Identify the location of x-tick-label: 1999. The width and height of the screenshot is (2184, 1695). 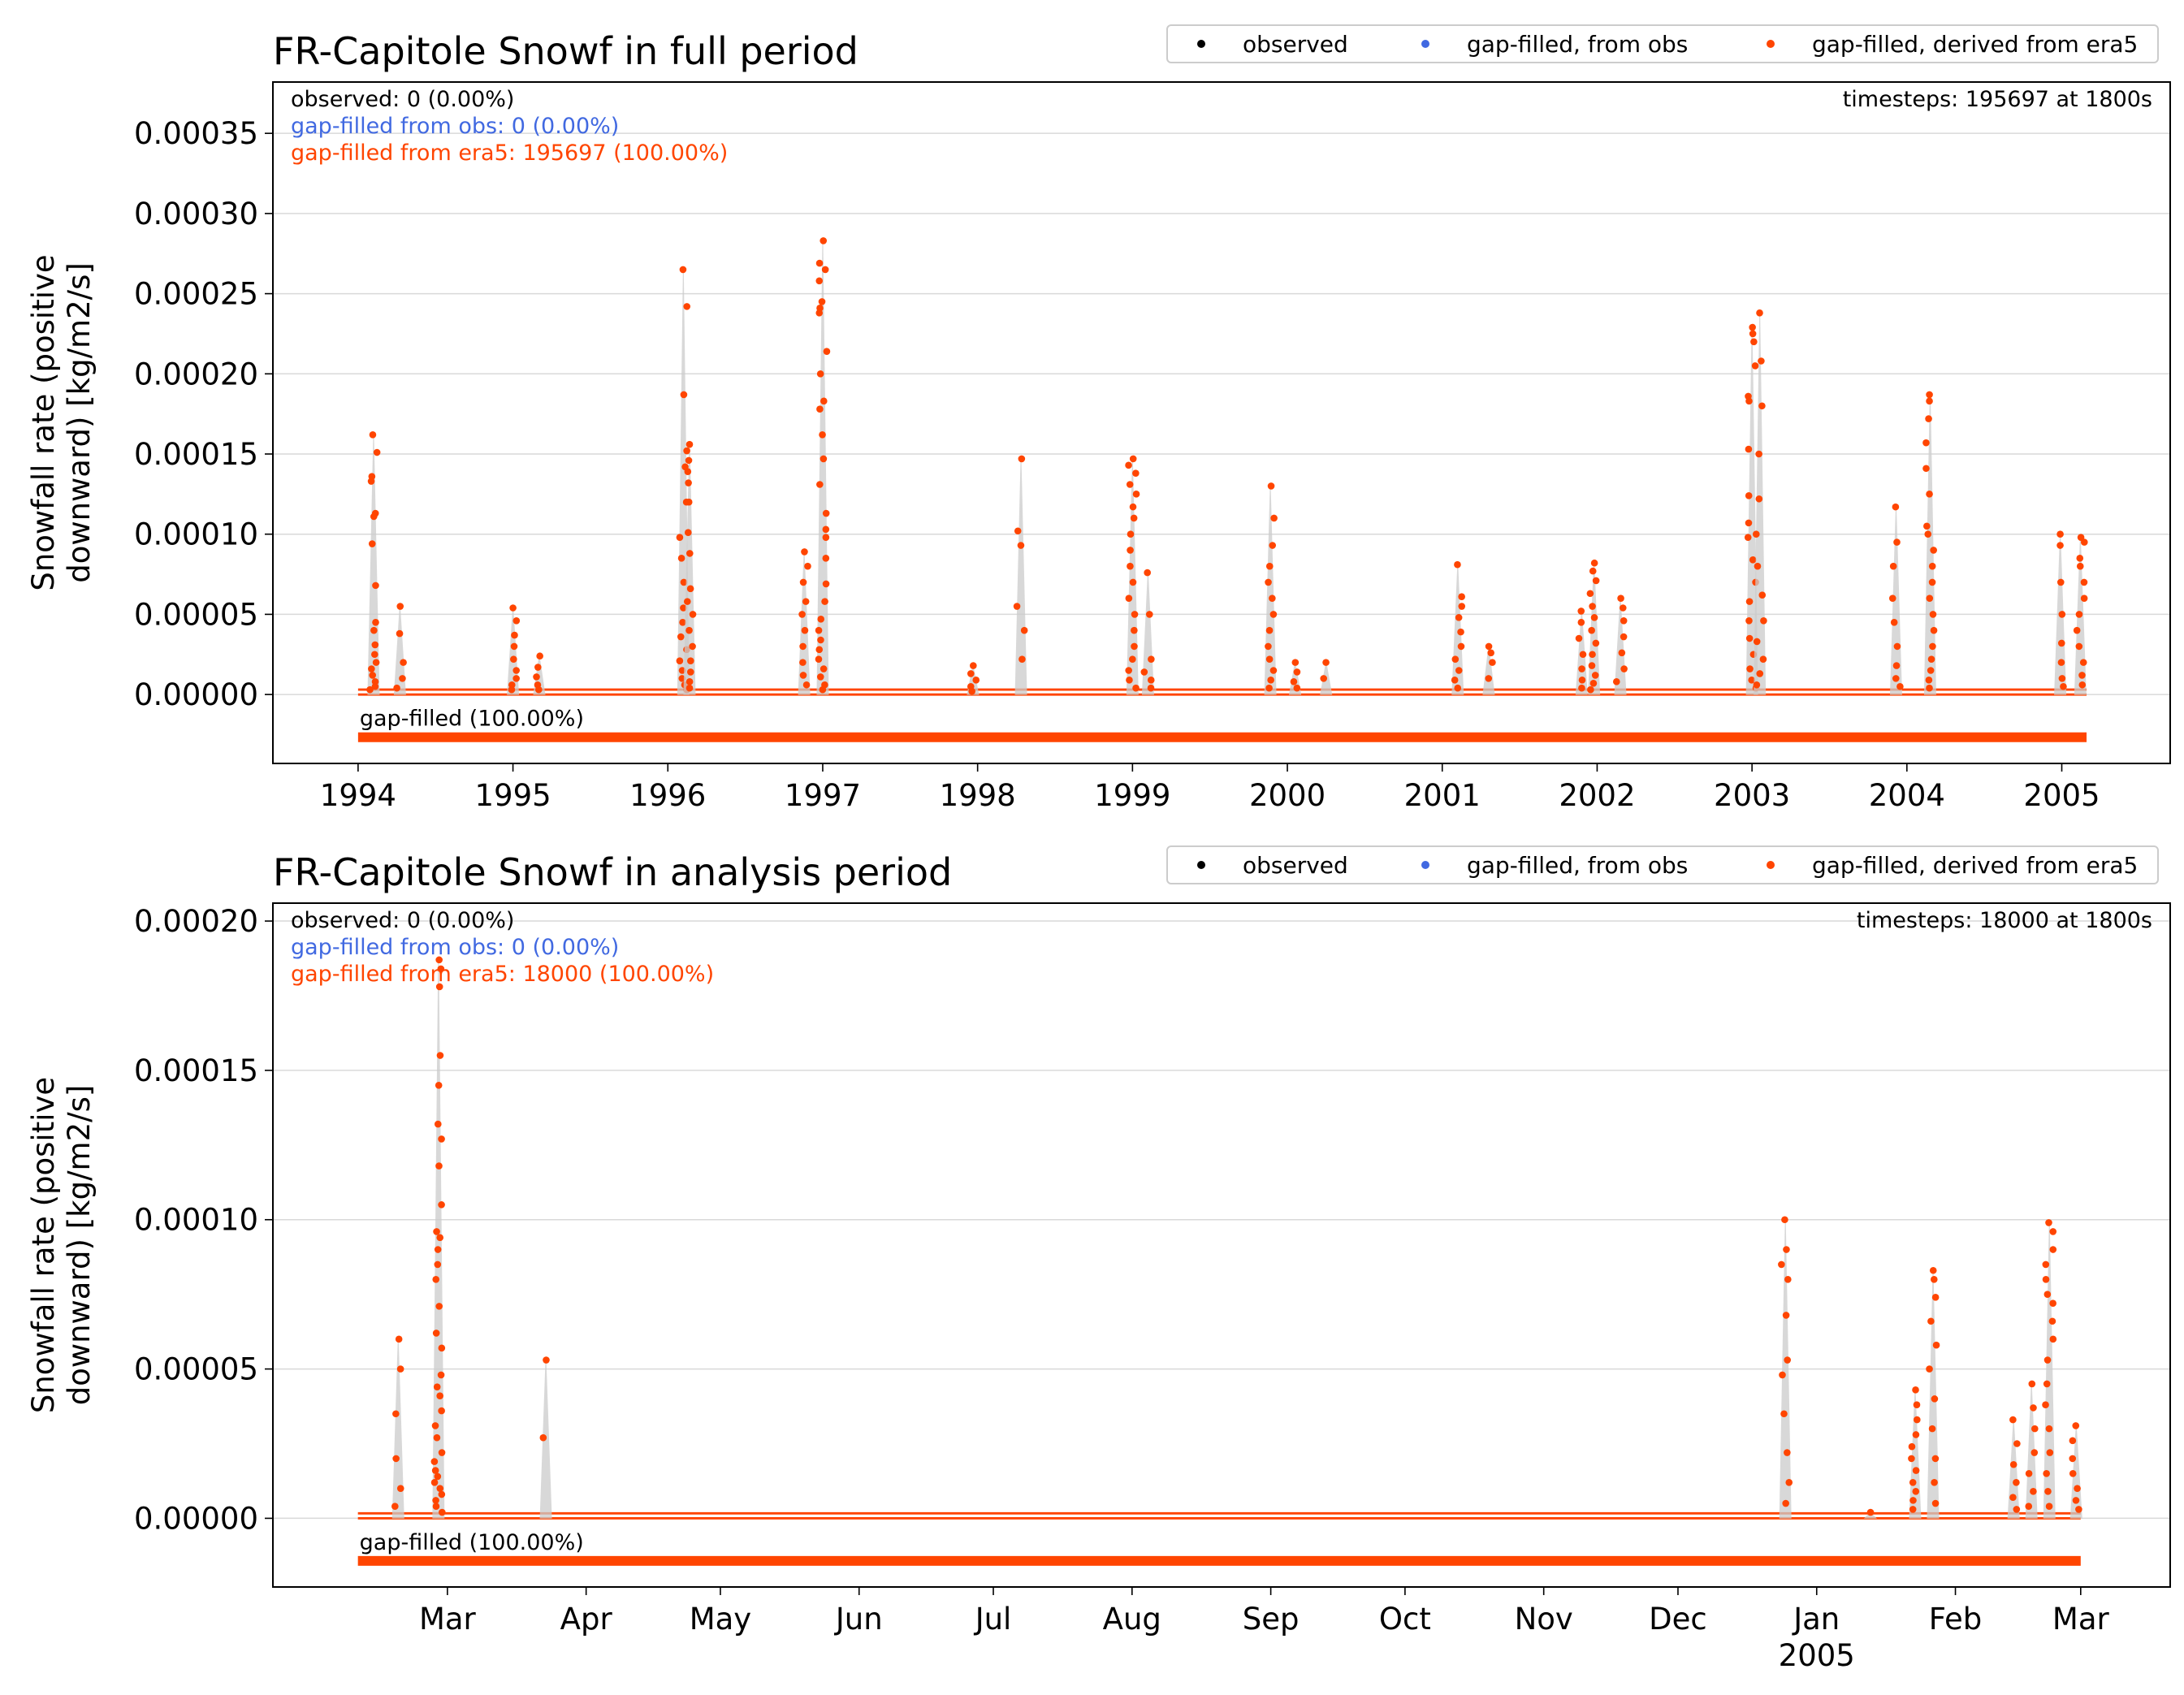
(1132, 796).